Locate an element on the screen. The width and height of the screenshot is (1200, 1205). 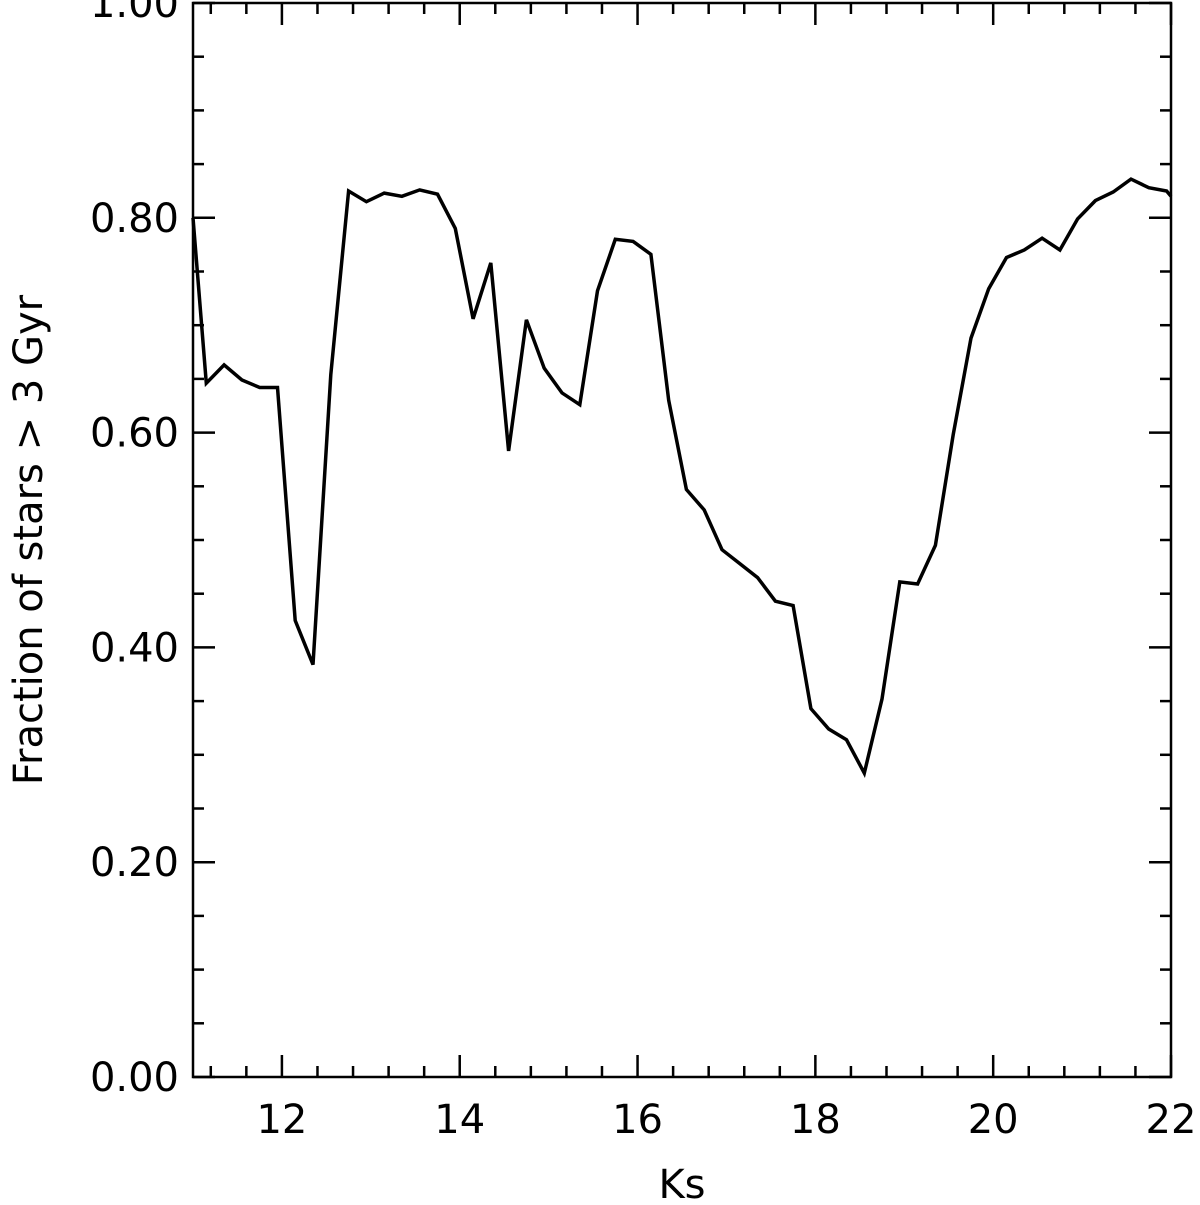
y-tick-label: 1.00 is located at coordinates (134, 13).